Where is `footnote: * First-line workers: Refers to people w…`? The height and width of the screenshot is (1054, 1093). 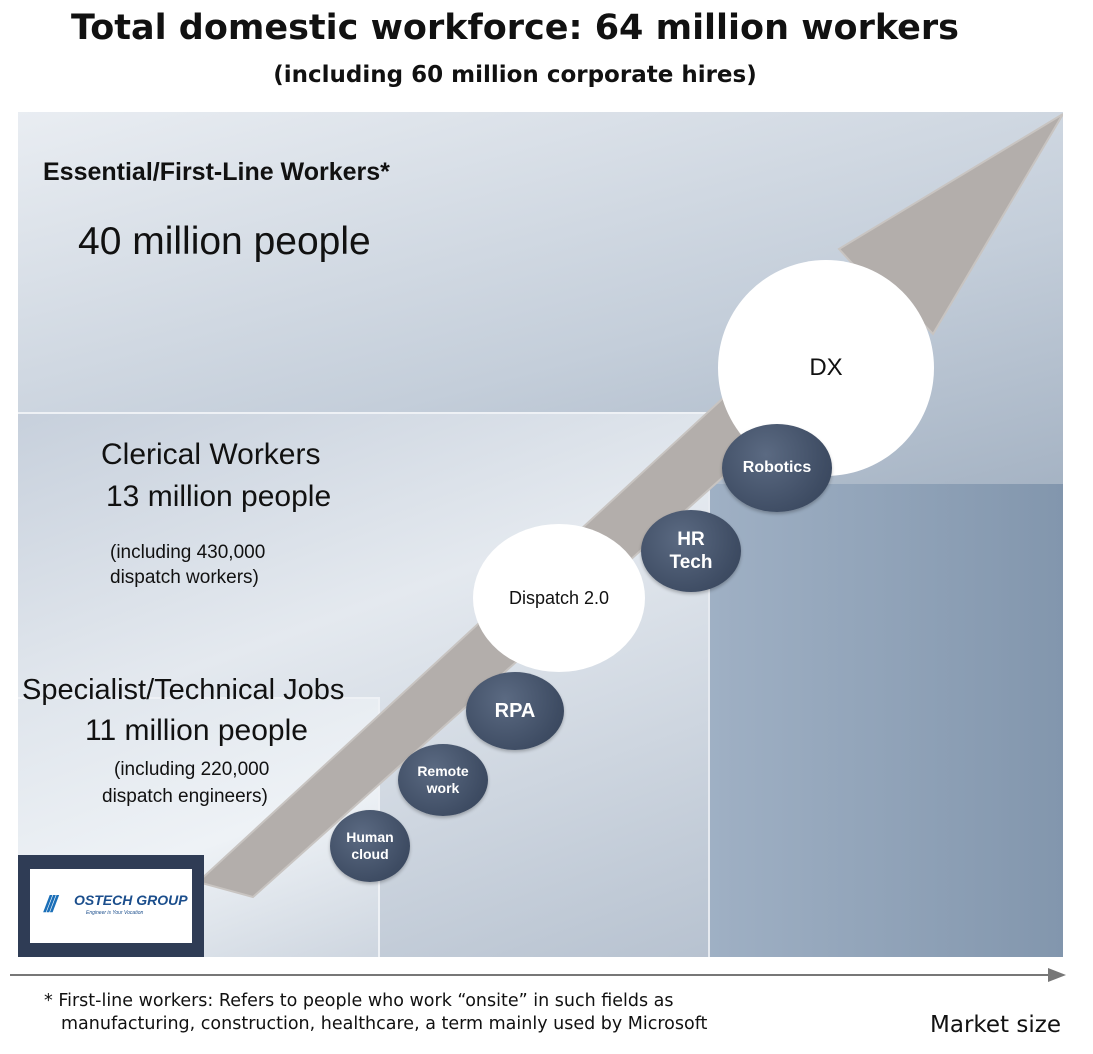 footnote: * First-line workers: Refers to people w… is located at coordinates (454, 1013).